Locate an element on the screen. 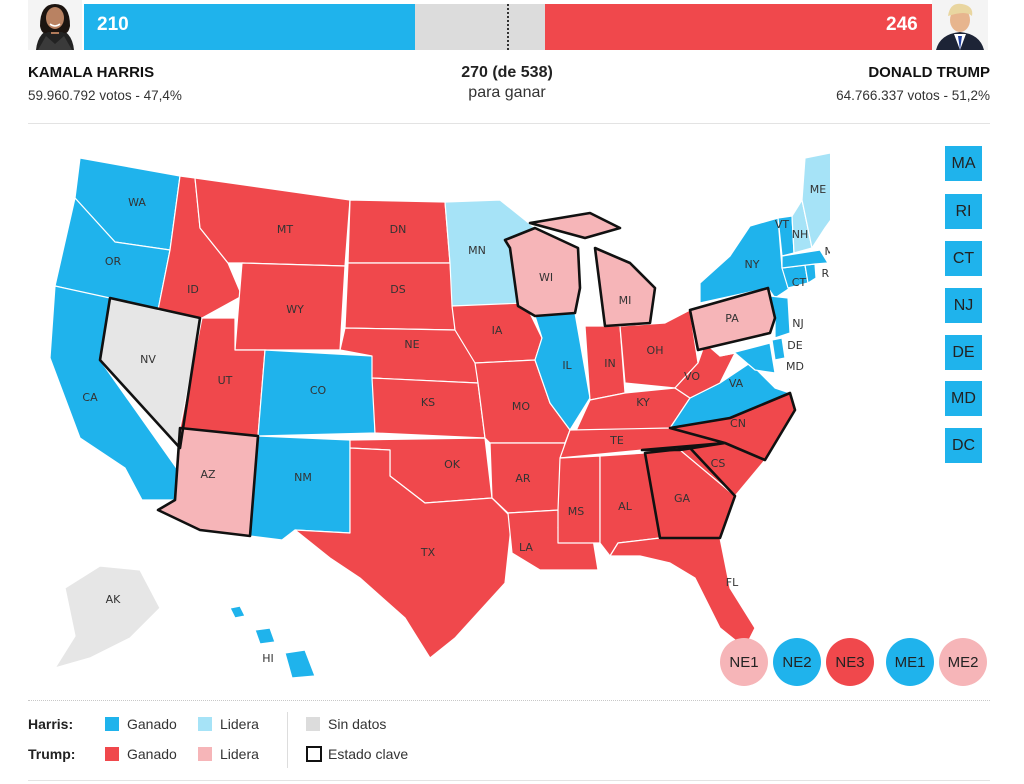 The width and height of the screenshot is (1024, 784). state-nm is located at coordinates (300, 488).